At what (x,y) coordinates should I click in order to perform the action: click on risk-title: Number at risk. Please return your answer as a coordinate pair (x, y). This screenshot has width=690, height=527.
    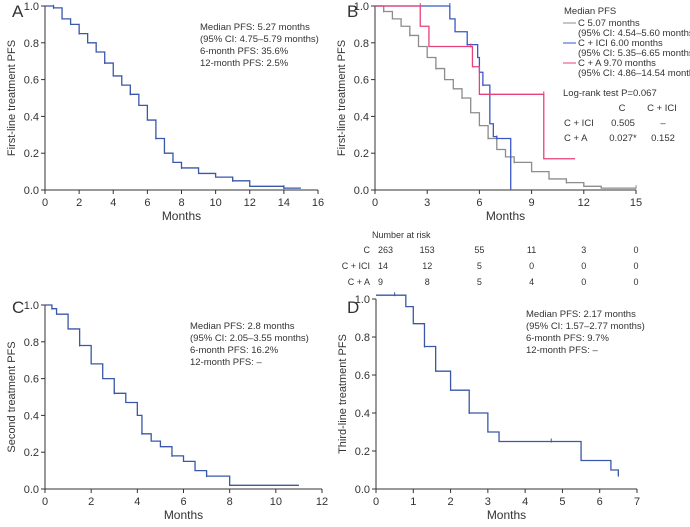
    Looking at the image, I should click on (401, 235).